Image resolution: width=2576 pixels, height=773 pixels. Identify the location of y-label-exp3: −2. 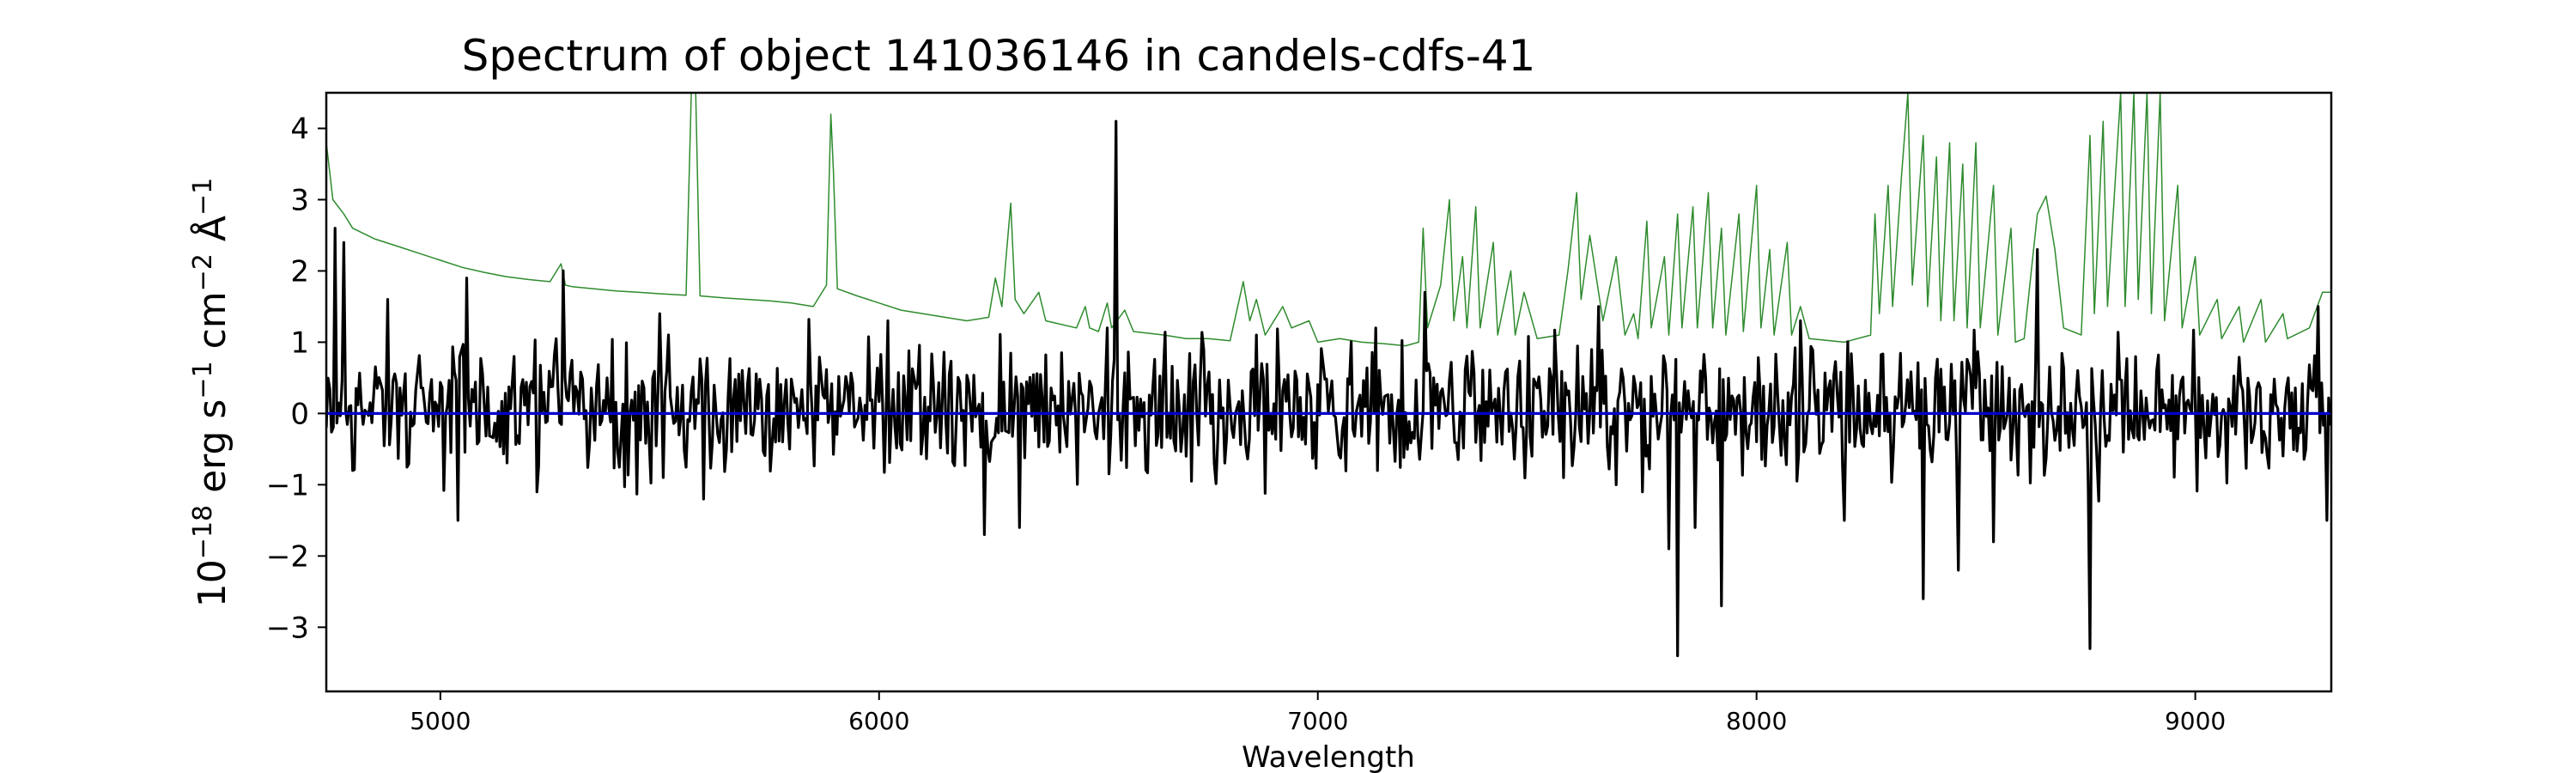
(203, 272).